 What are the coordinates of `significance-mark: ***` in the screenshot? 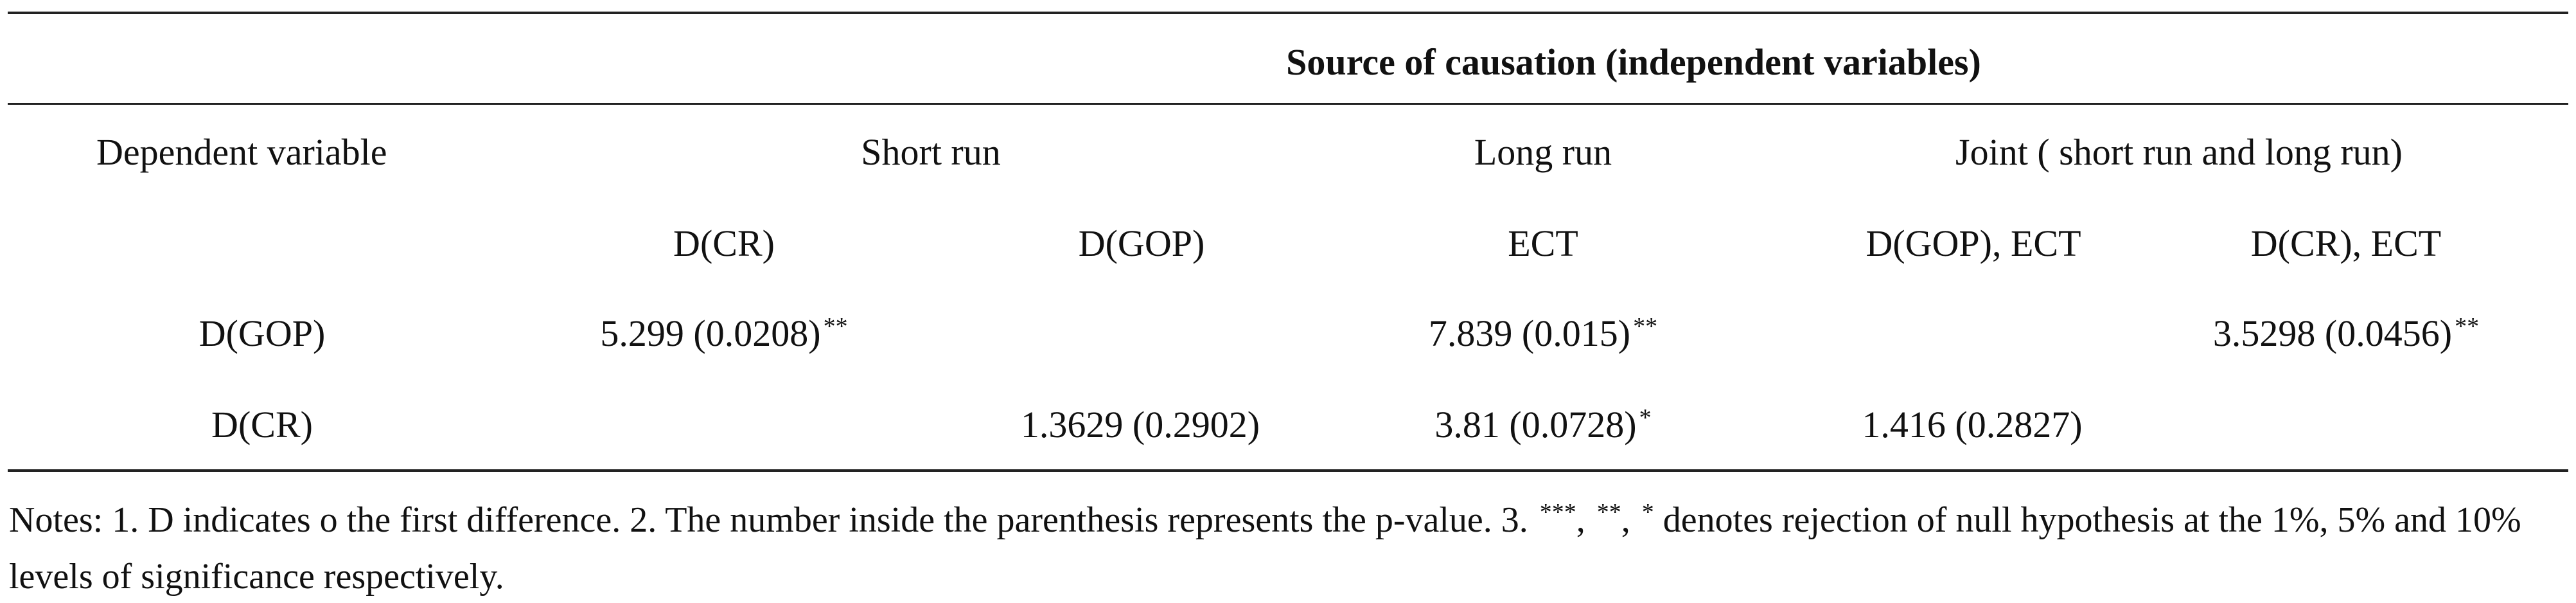 It's located at (1557, 513).